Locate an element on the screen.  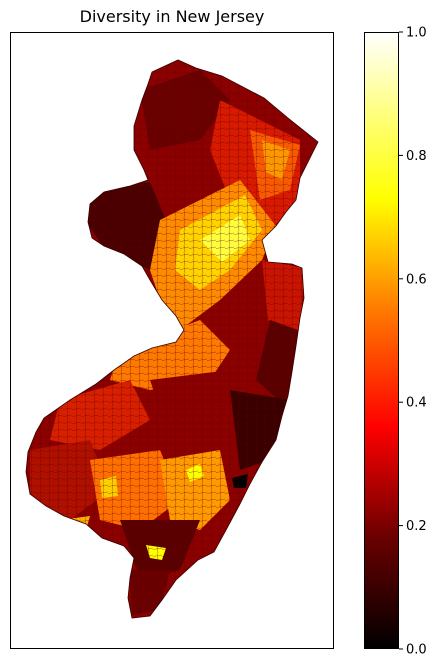
colorbar-tick-label: 0.0 is located at coordinates (416, 650).